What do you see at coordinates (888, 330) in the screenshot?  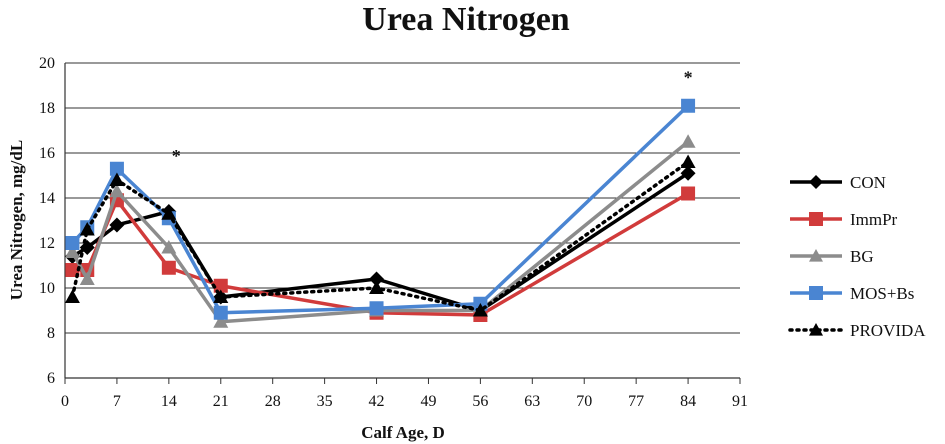 I see `legend-label: PROVIDA` at bounding box center [888, 330].